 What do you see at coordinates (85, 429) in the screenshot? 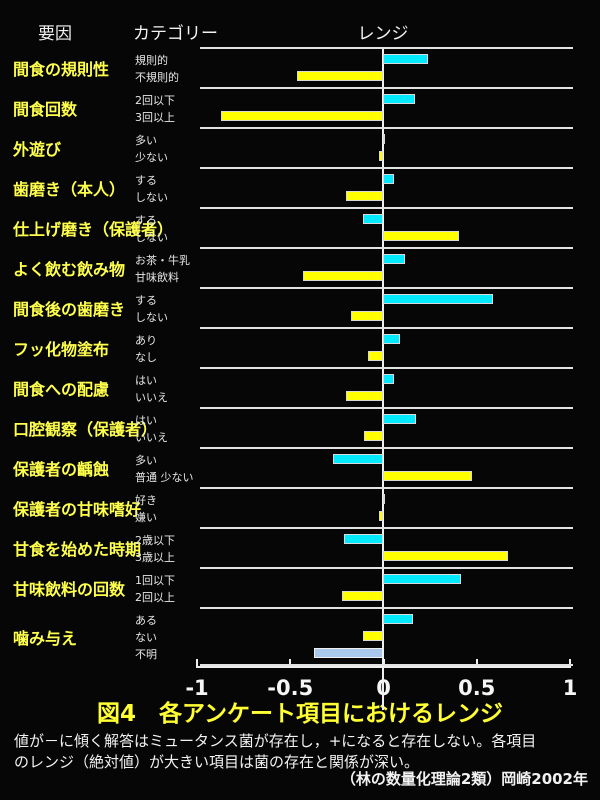
I see `factor-label: 口腔観察（保護者）` at bounding box center [85, 429].